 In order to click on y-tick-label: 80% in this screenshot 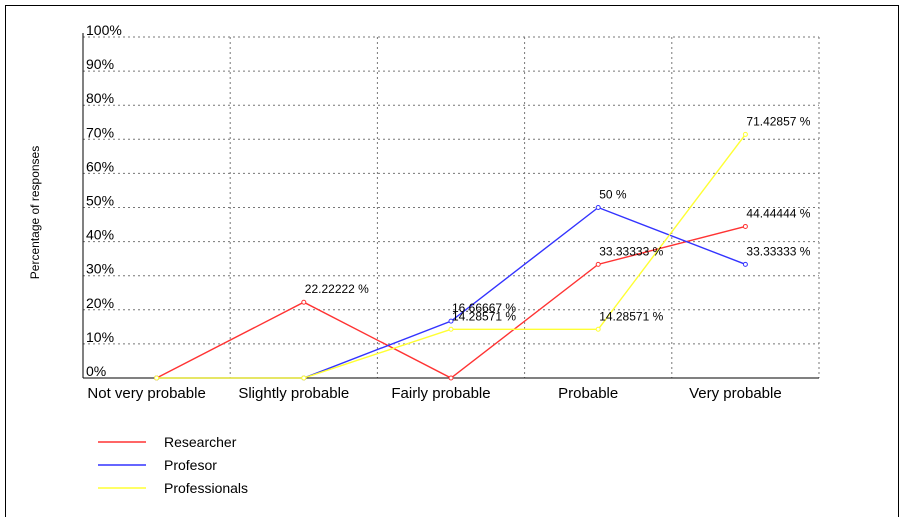, I will do `click(100, 98)`.